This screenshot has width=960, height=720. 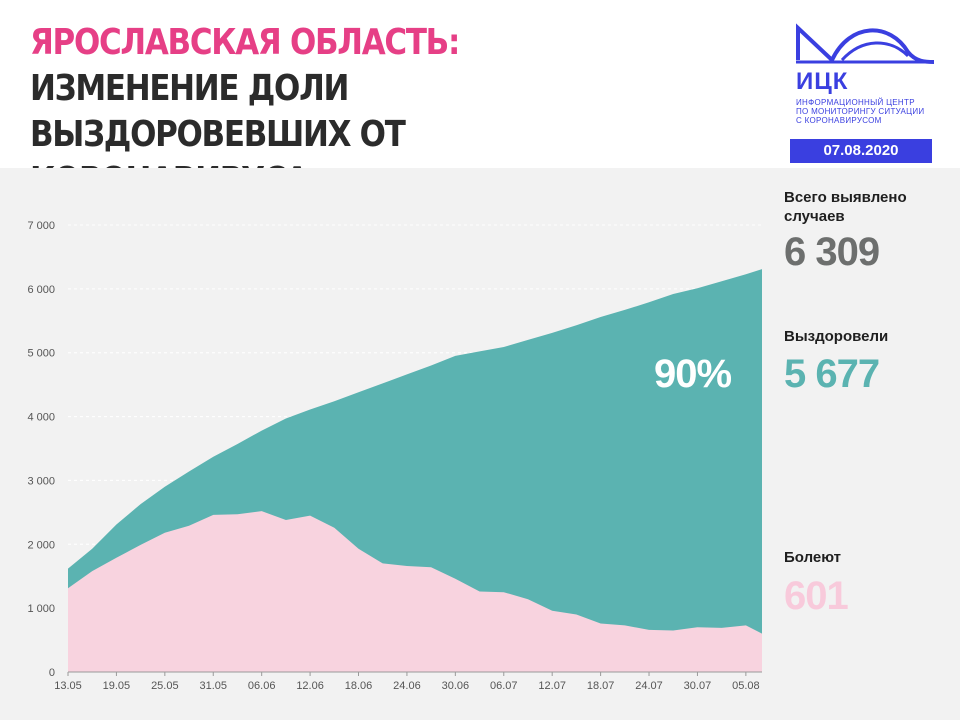 What do you see at coordinates (746, 686) in the screenshot?
I see `x-tick-label: 05.08` at bounding box center [746, 686].